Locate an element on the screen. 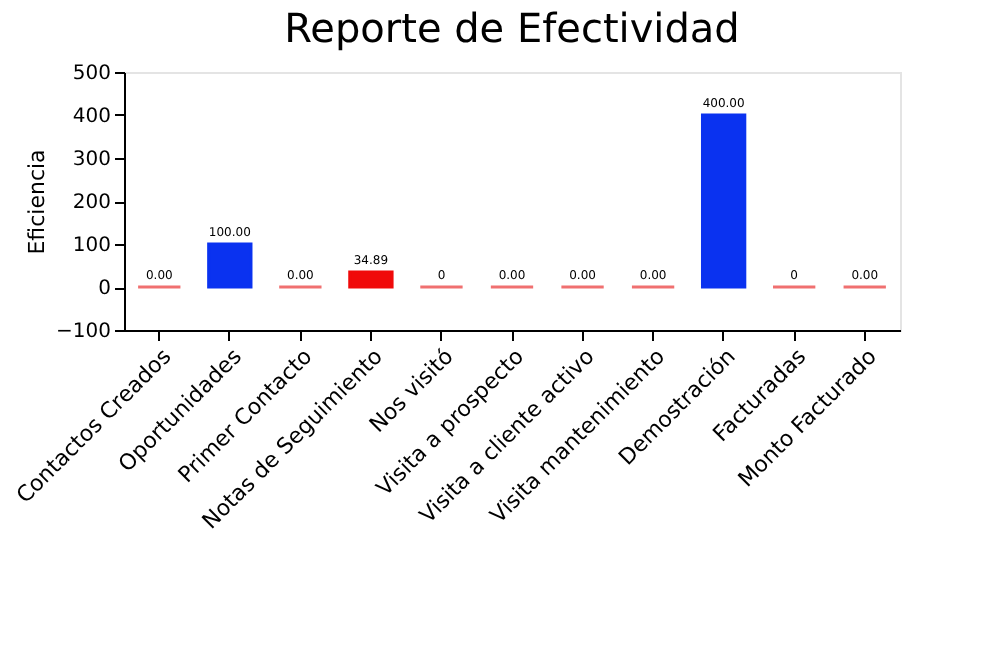 This screenshot has width=1000, height=660. chart-title: Reporte de Efectividad is located at coordinates (512, 28).